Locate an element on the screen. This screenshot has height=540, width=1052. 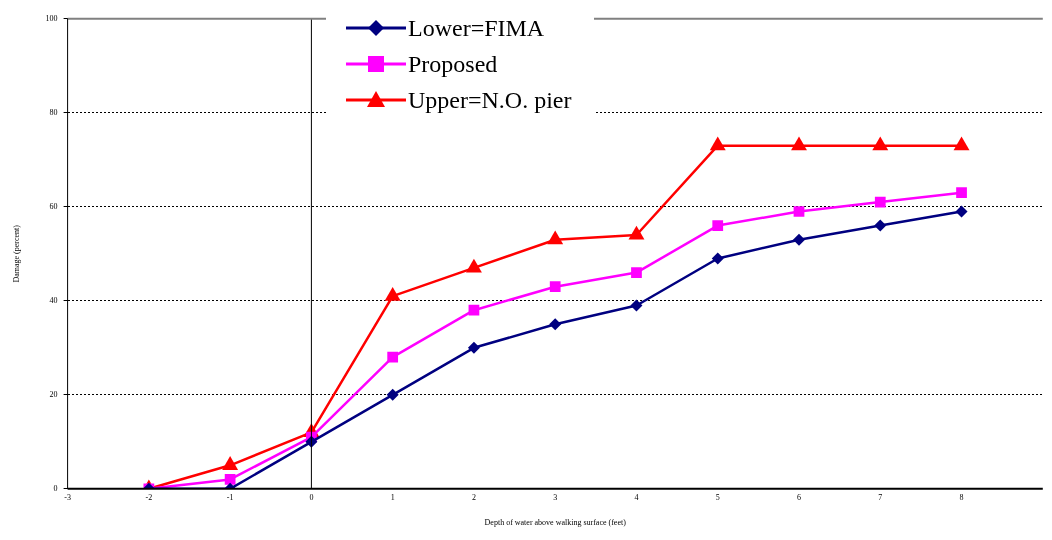
x-tick-label: 0 is located at coordinates (311, 497).